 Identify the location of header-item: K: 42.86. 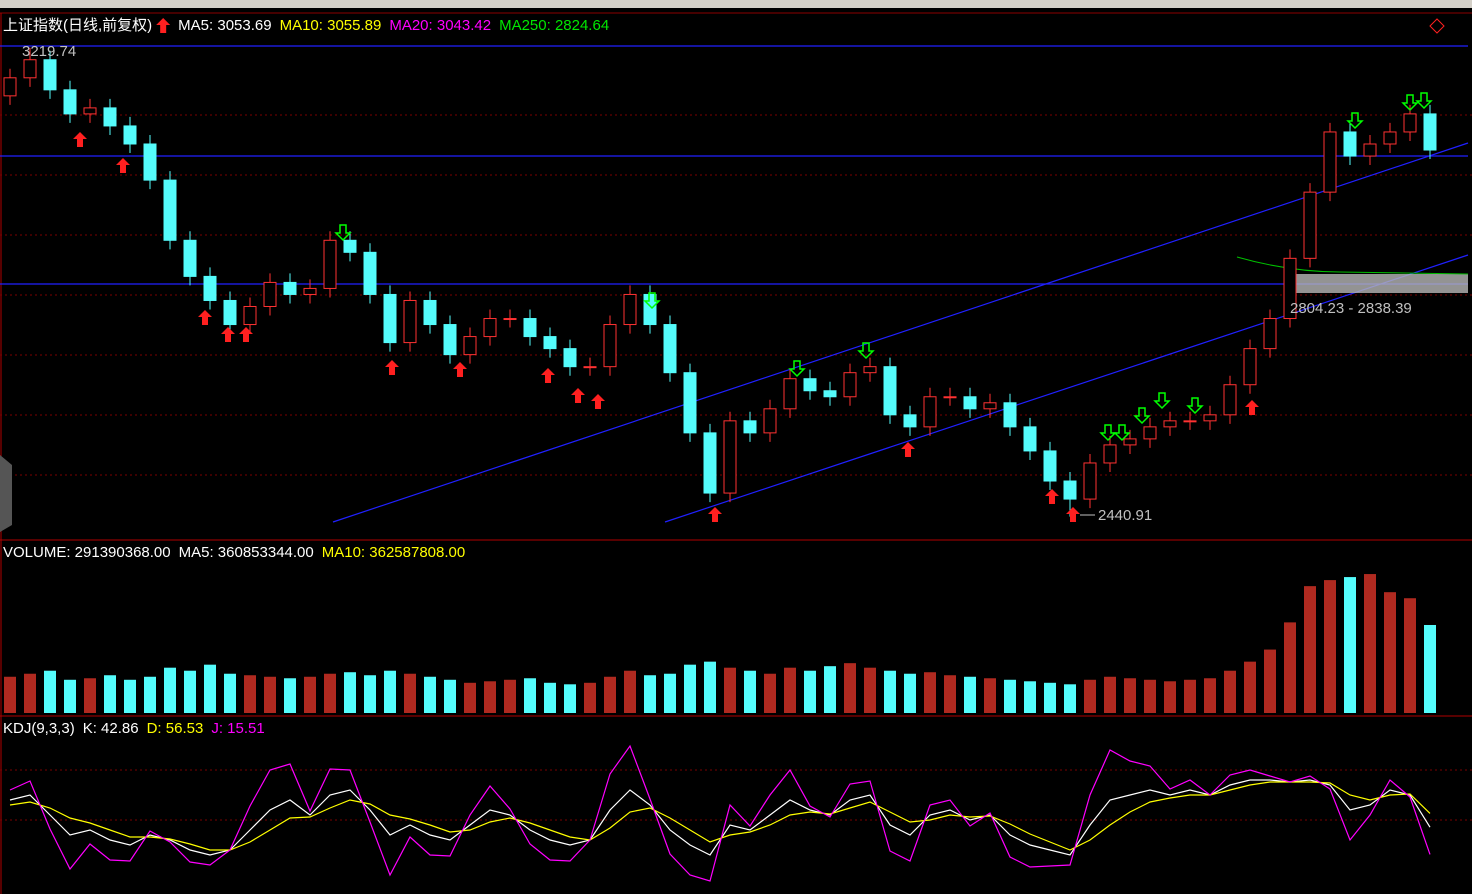
(111, 728).